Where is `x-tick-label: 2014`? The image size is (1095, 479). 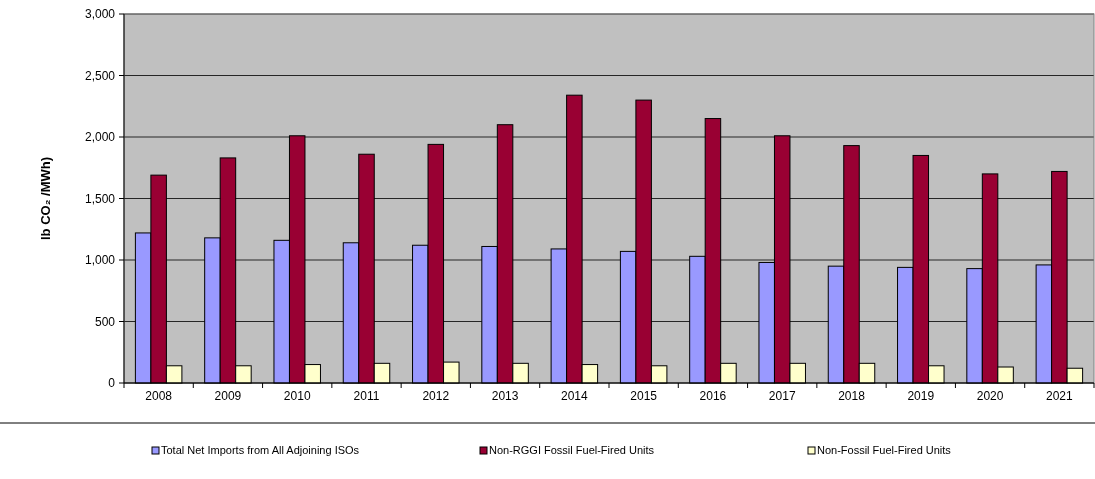 x-tick-label: 2014 is located at coordinates (575, 396).